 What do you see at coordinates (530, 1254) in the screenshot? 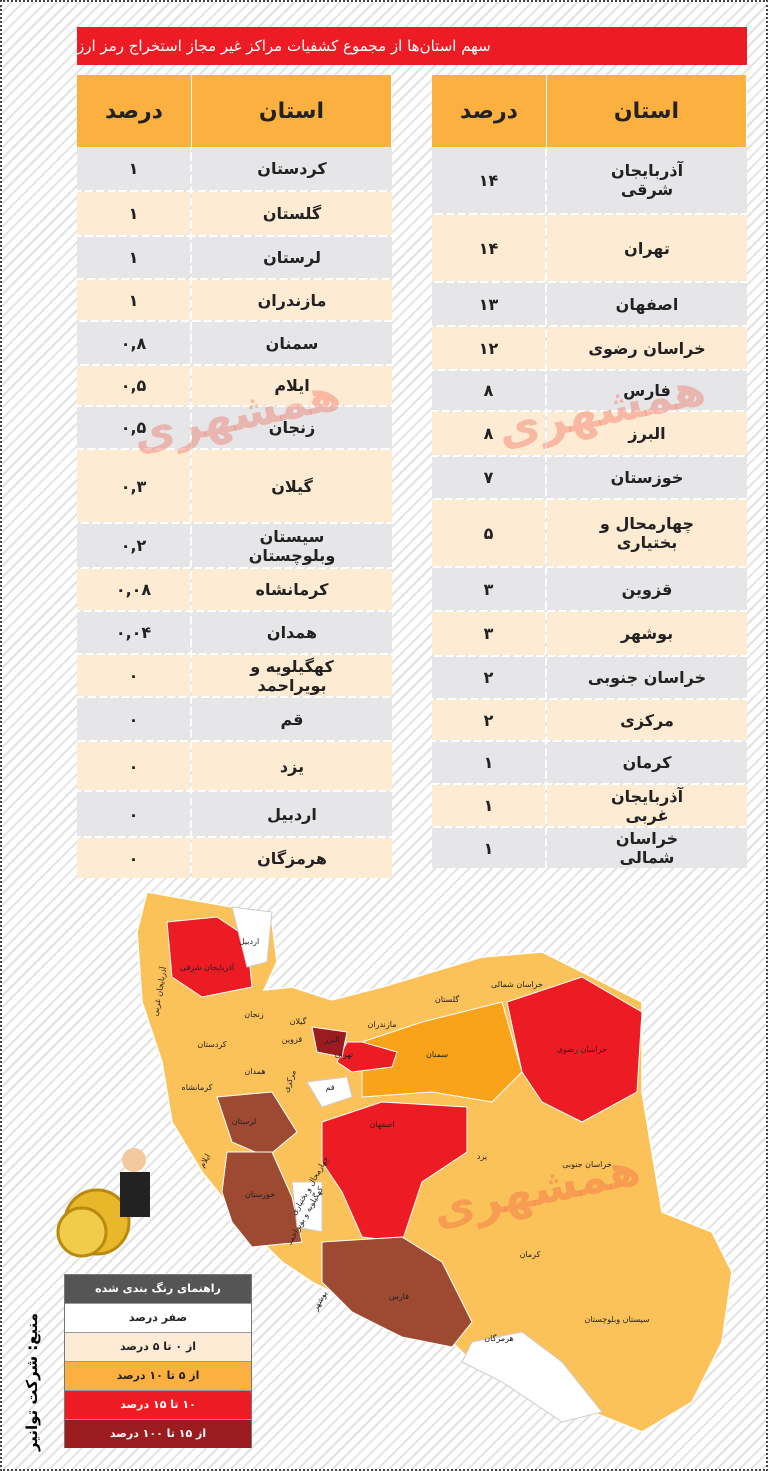
I see `map-label: کرمان` at bounding box center [530, 1254].